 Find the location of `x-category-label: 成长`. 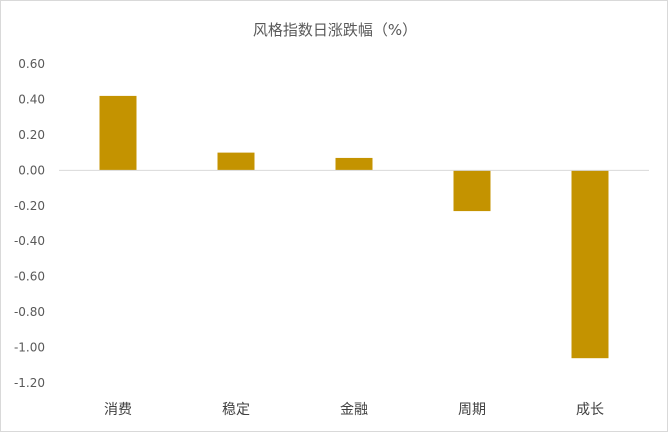

x-category-label: 成长 is located at coordinates (590, 410).